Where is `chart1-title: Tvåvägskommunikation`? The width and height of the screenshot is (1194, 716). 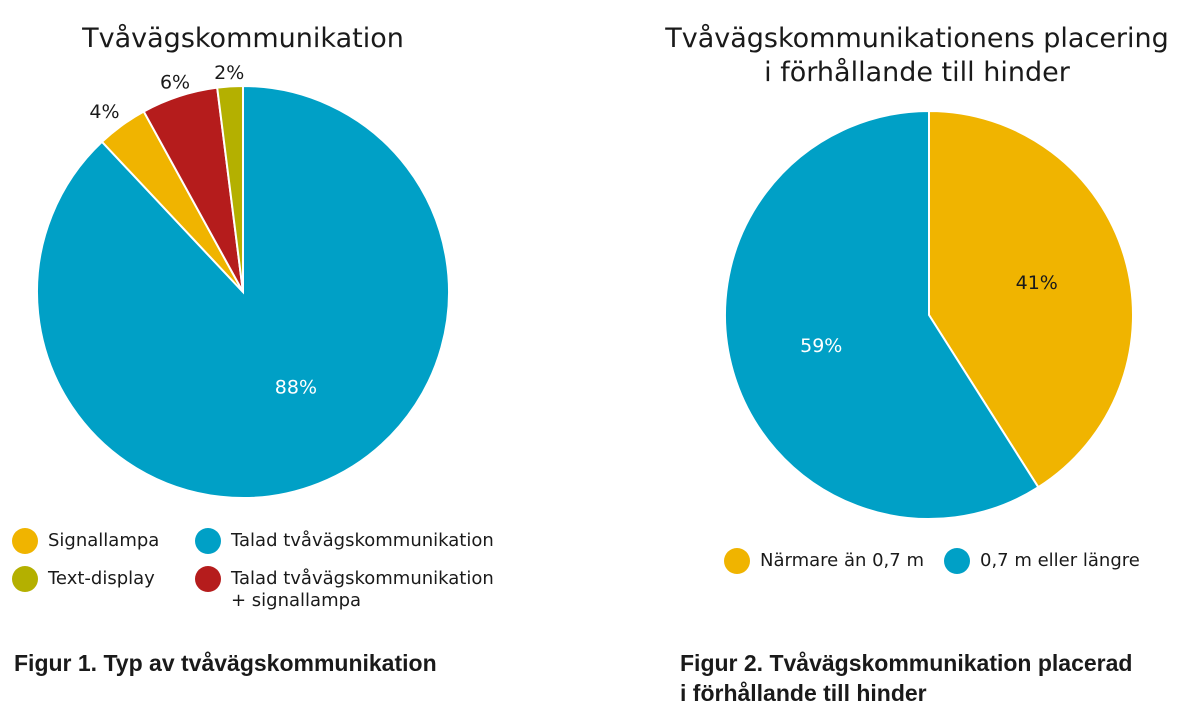 chart1-title: Tvåvägskommunikation is located at coordinates (243, 38).